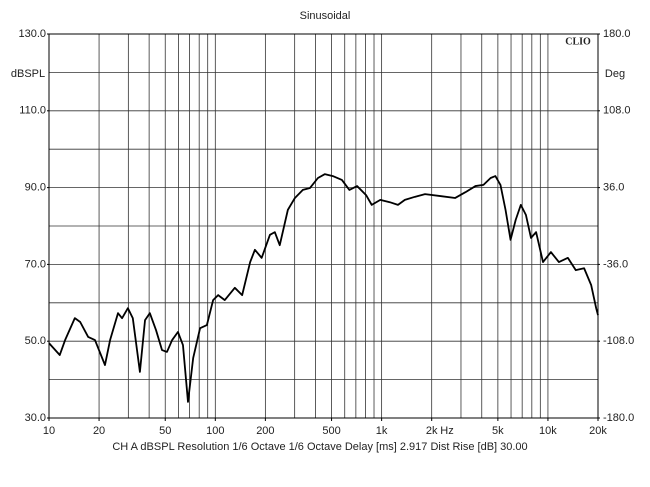 This screenshot has width=650, height=487. Describe the element at coordinates (325, 16) in the screenshot. I see `chart-title: Sinusoidal` at that location.